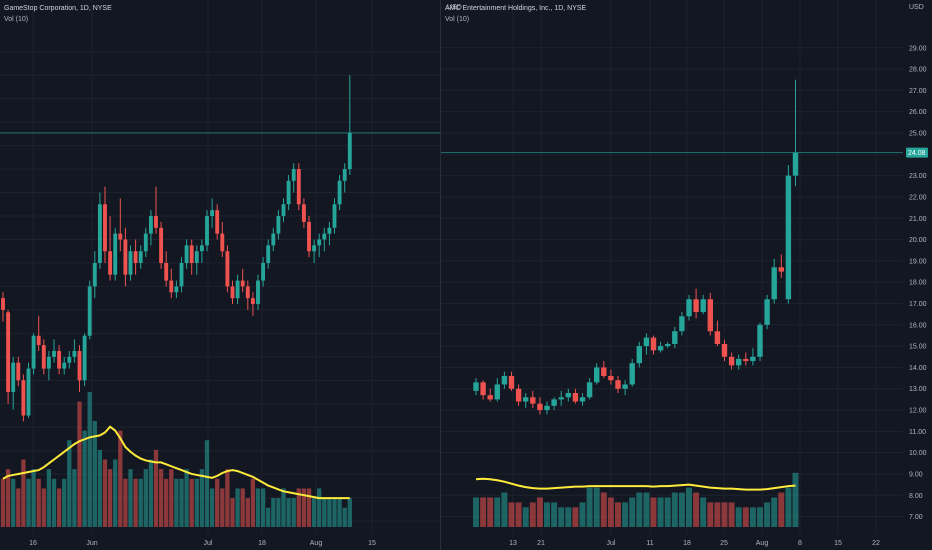 This screenshot has width=932, height=550. I want to click on amc-y-tick-label: 29.00, so click(918, 48).